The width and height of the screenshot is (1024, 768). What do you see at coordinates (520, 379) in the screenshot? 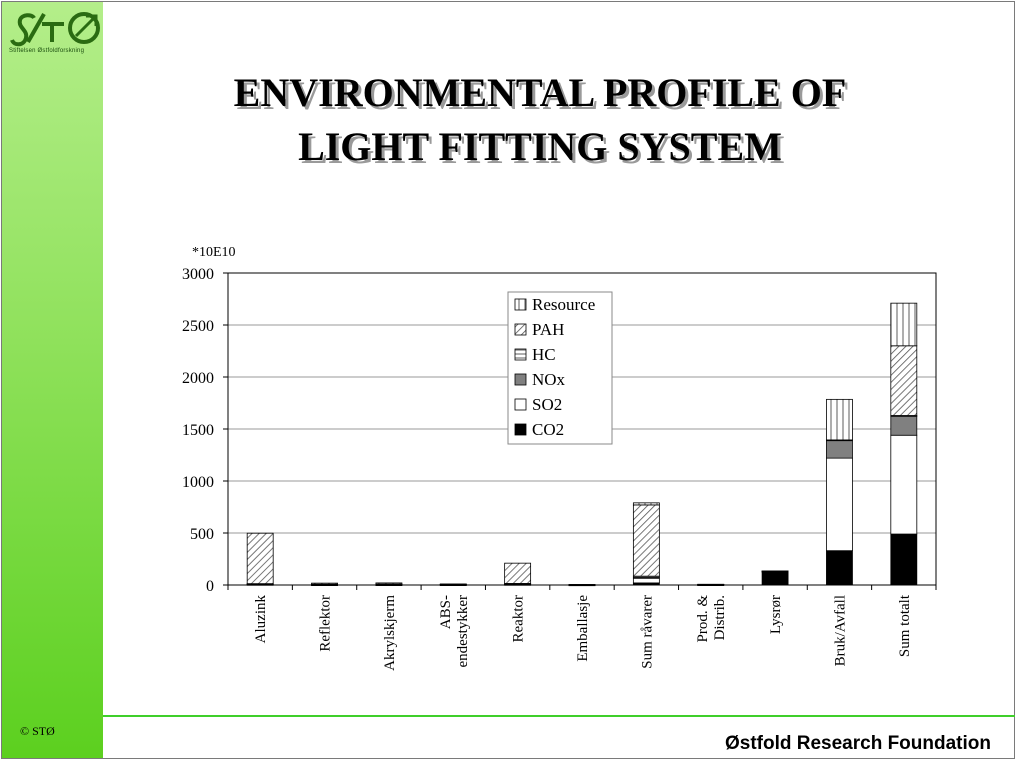
I see `legend-swatch-nox` at bounding box center [520, 379].